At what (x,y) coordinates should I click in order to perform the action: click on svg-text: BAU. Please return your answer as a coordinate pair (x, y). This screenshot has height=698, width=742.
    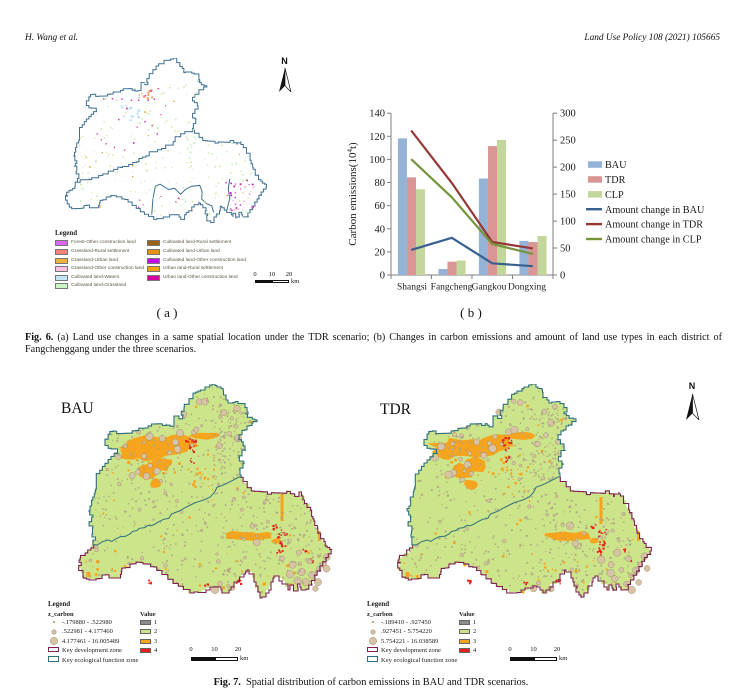
    Looking at the image, I should click on (616, 165).